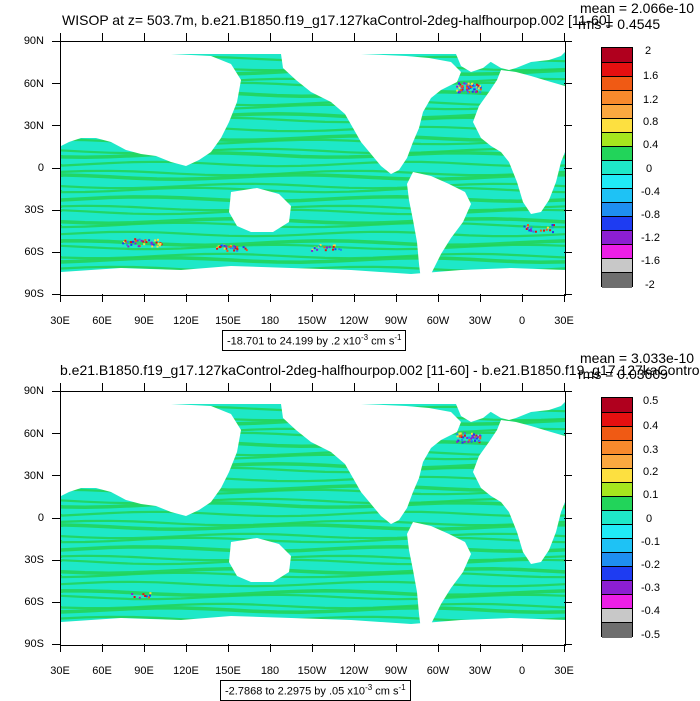 This screenshot has width=700, height=701. I want to click on lat-label: 30N, so click(33, 476).